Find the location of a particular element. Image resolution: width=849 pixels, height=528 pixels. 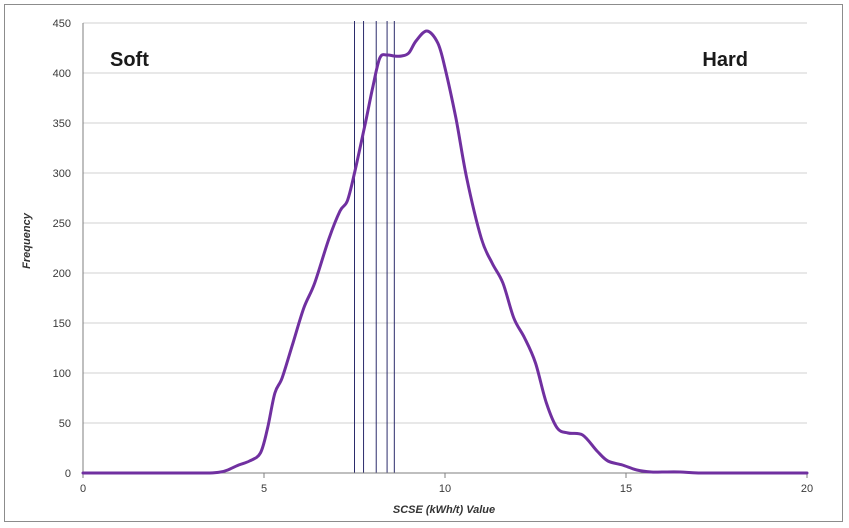

y-axis-title: Frequency is located at coordinates (27, 240).